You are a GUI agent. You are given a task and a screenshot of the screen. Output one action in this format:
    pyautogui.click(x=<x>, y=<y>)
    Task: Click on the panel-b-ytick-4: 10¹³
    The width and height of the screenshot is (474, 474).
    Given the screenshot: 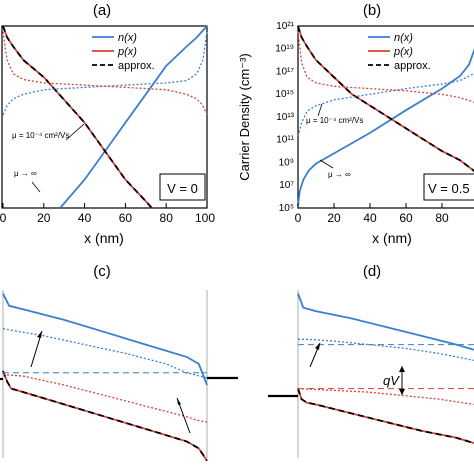 What is the action you would take?
    pyautogui.click(x=285, y=117)
    